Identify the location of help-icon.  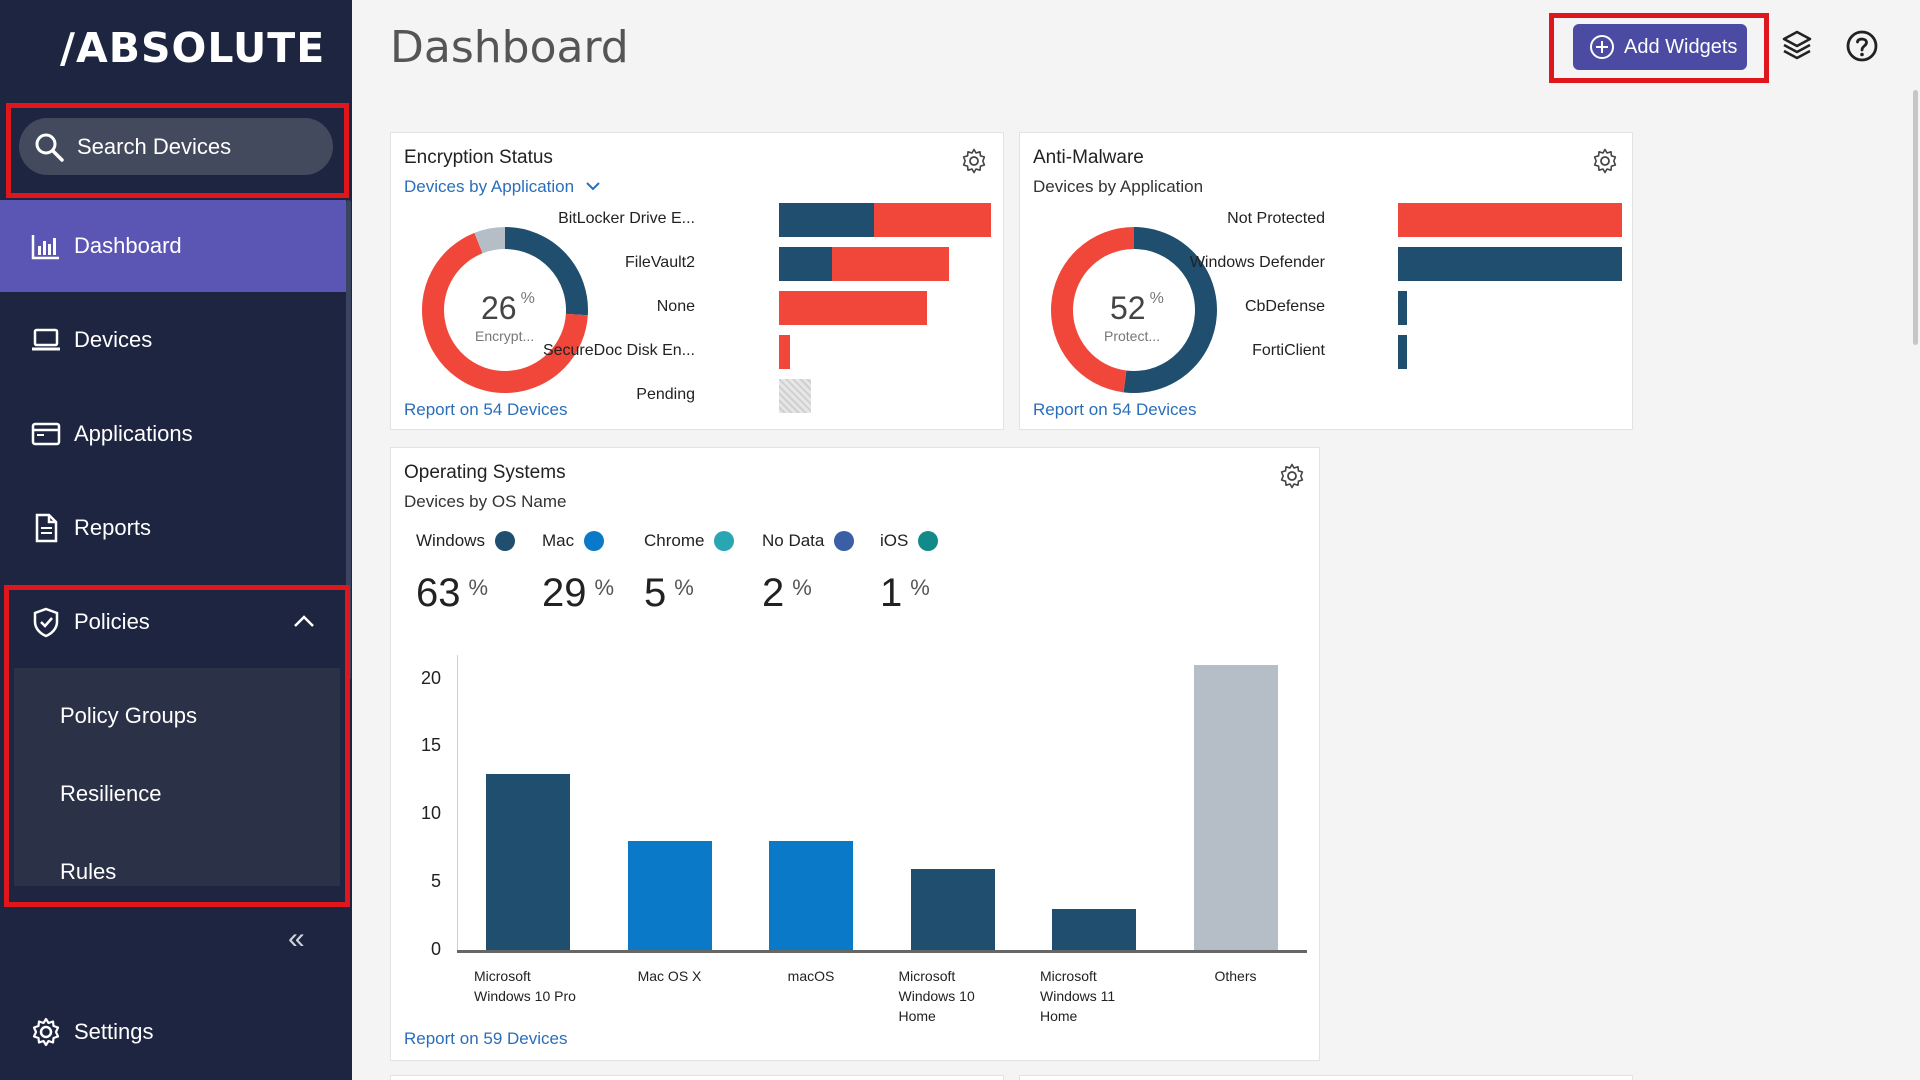
(1862, 46).